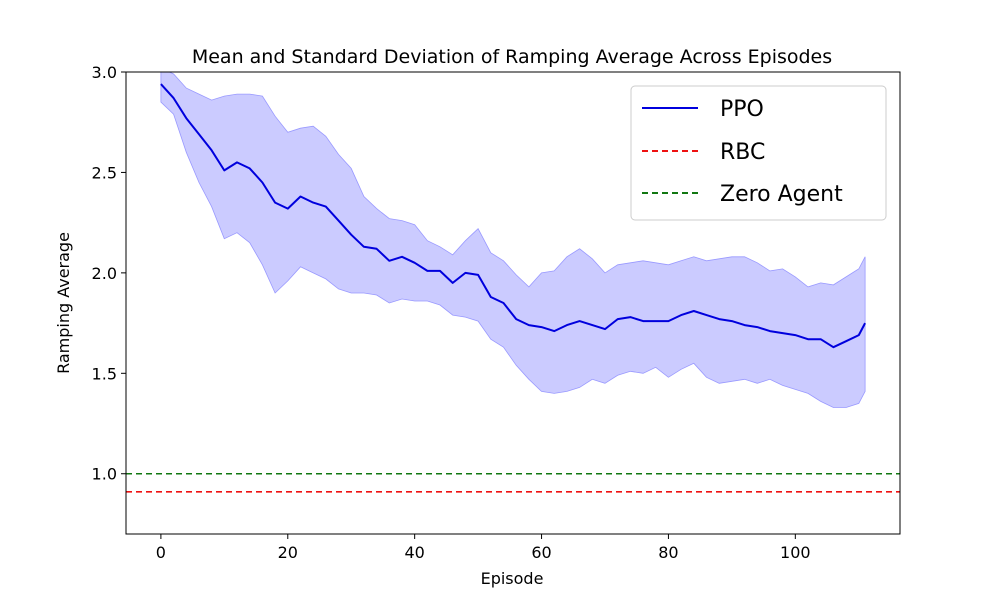 This screenshot has height=600, width=1000. I want to click on x-tick-label: 60, so click(541, 552).